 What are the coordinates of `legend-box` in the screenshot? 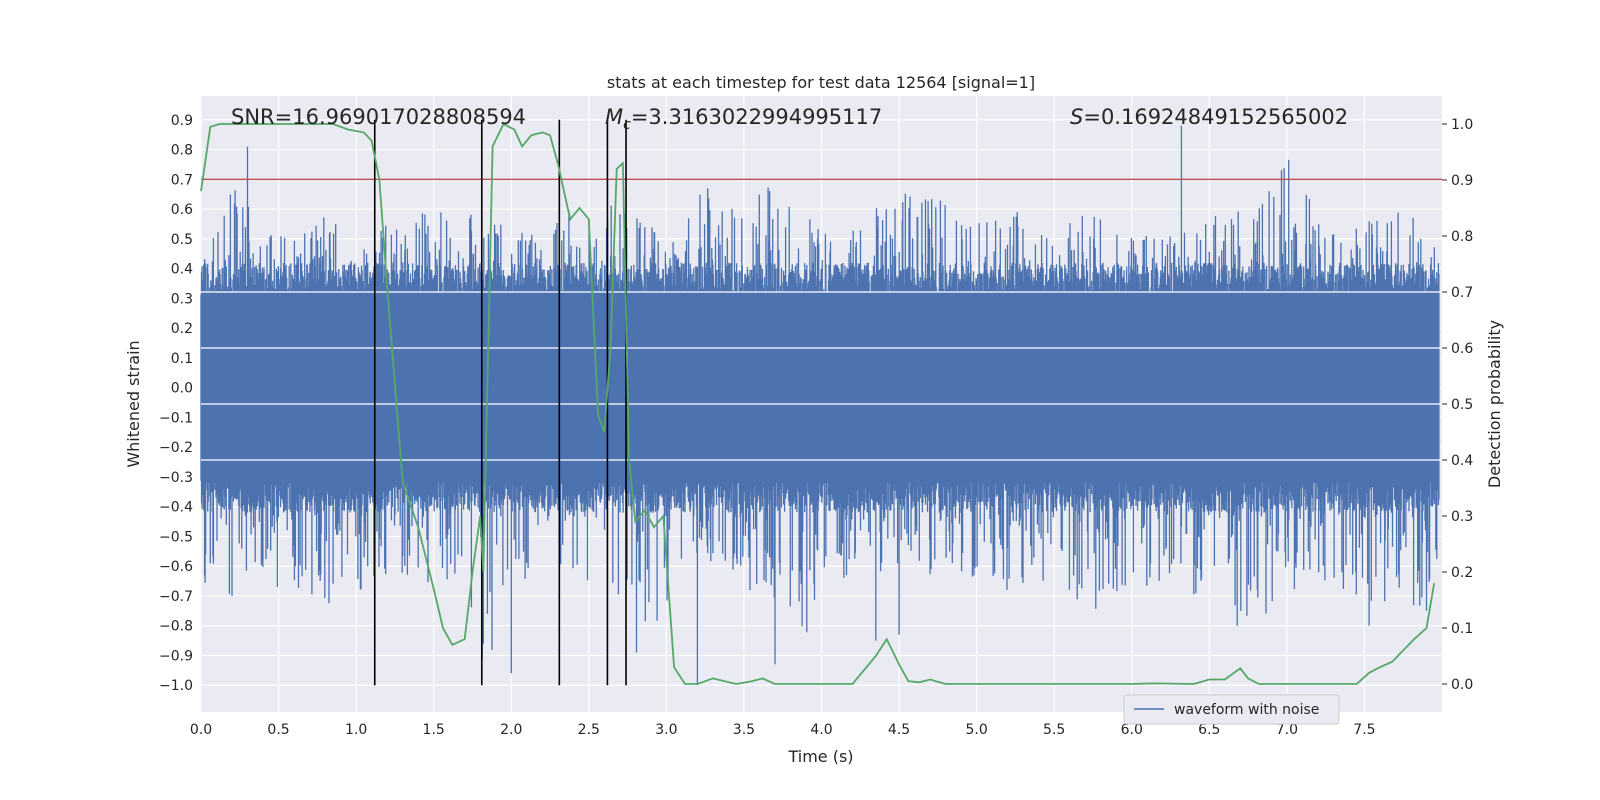 It's located at (1231, 709).